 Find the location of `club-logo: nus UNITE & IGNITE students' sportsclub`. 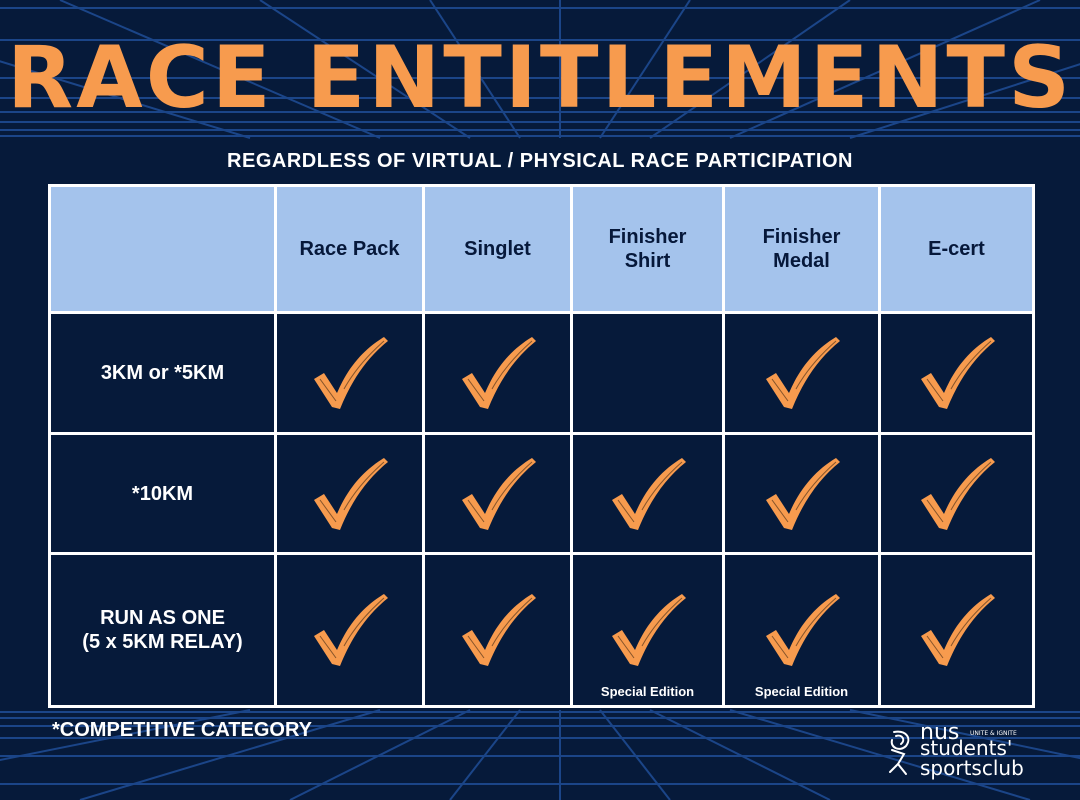

club-logo: nus UNITE & IGNITE students' sportsclub is located at coordinates (966, 752).